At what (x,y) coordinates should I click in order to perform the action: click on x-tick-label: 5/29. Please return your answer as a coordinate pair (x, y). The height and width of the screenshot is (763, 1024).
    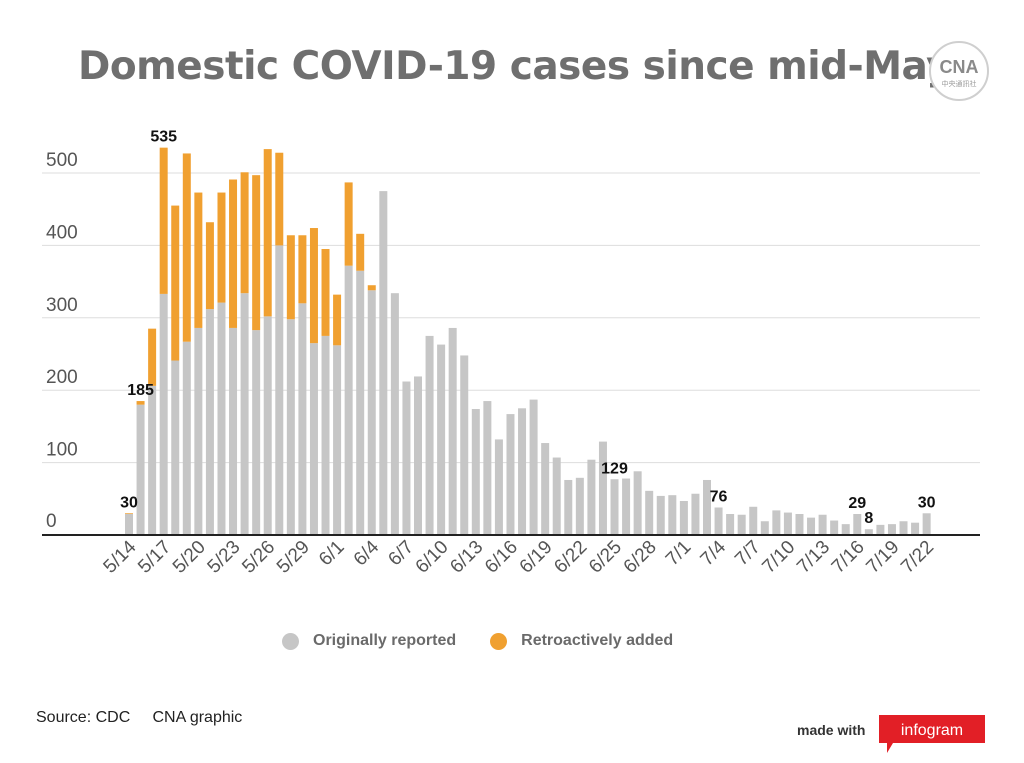
    Looking at the image, I should click on (293, 557).